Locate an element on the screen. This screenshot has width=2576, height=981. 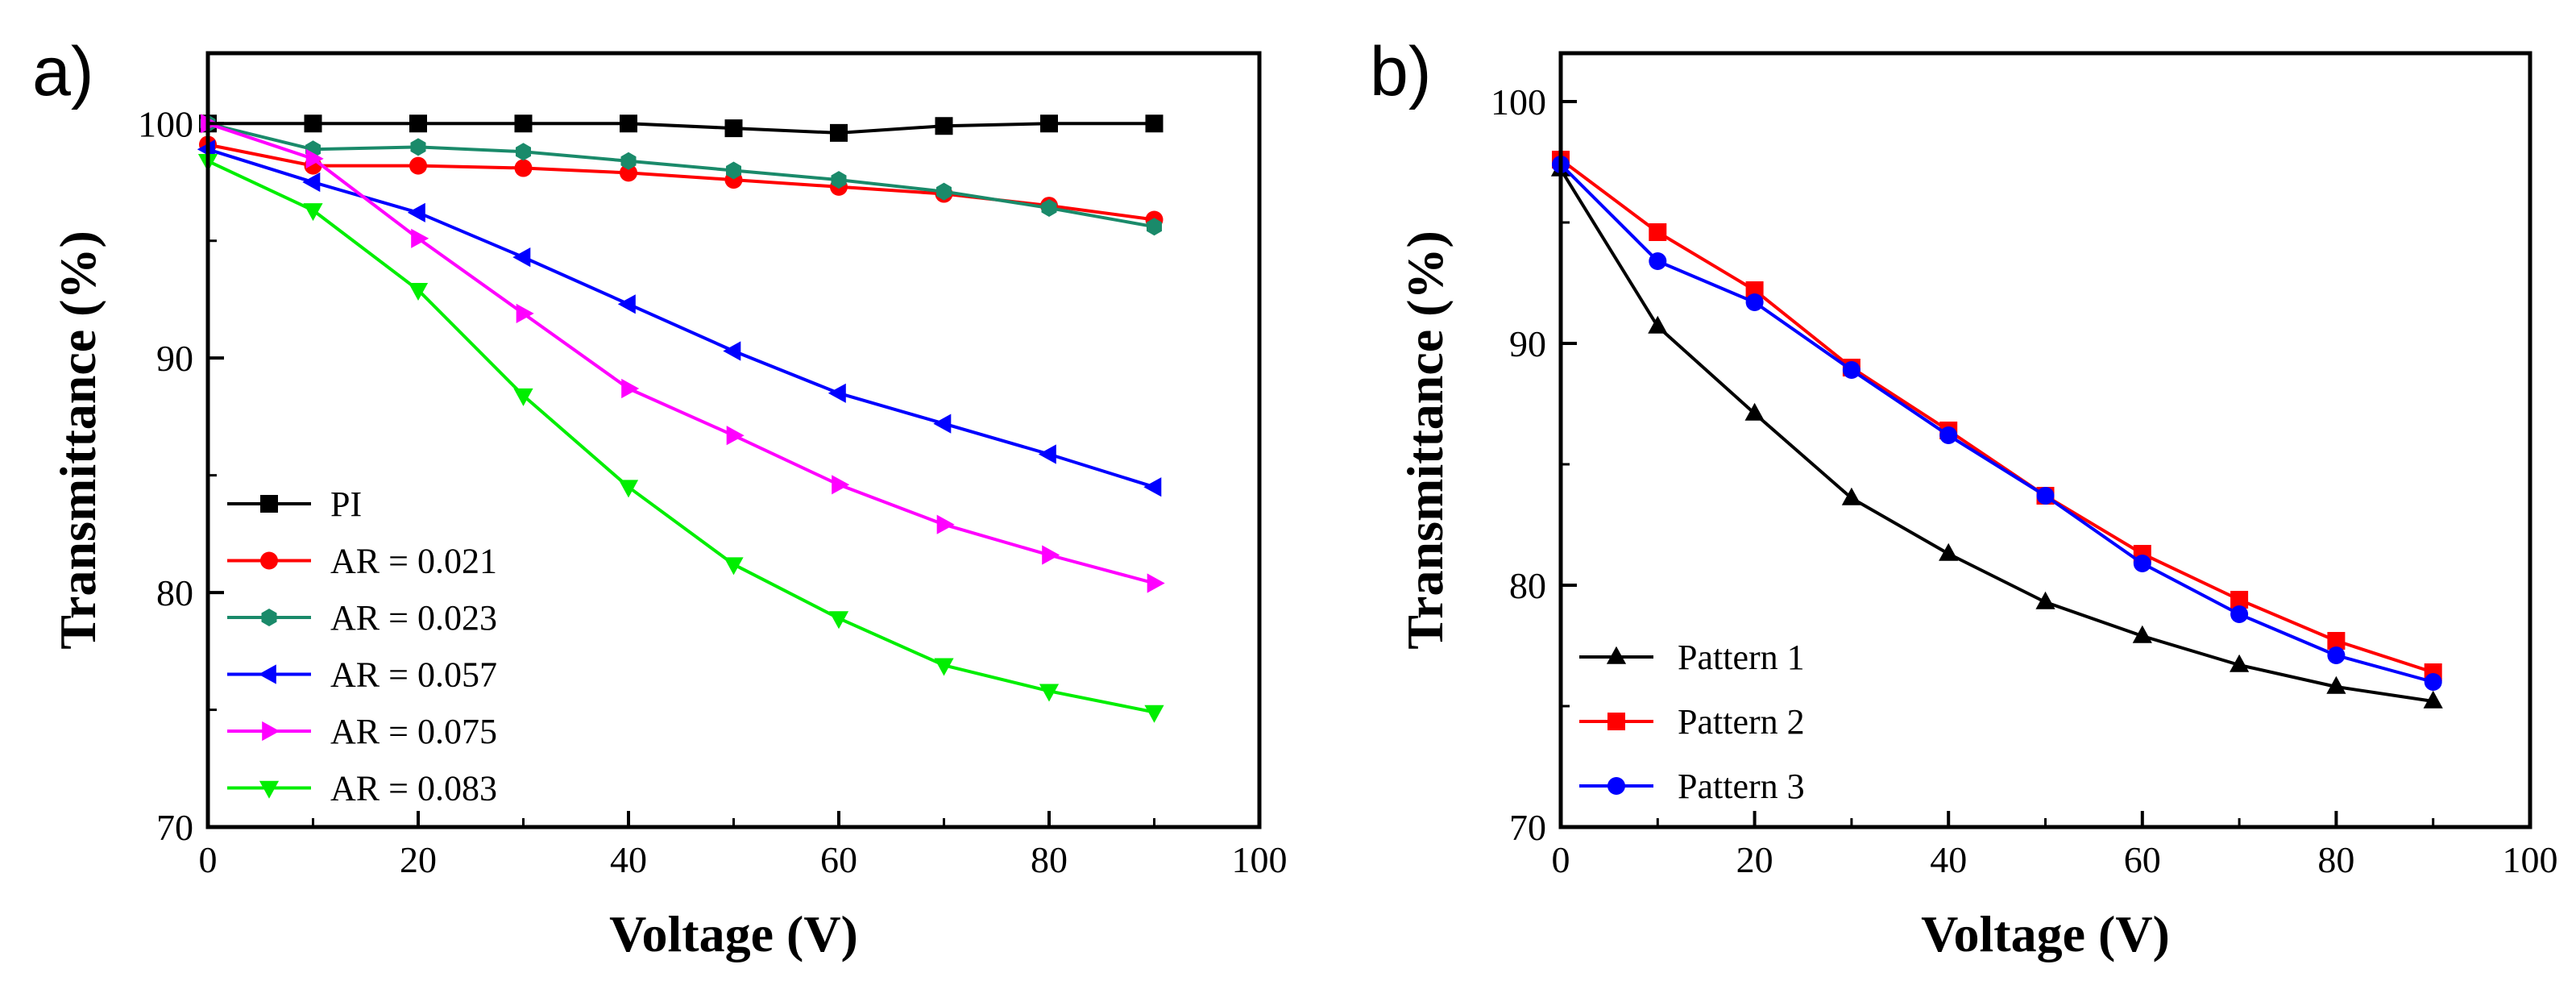
legend-label: AR = 0.083 is located at coordinates (414, 788).